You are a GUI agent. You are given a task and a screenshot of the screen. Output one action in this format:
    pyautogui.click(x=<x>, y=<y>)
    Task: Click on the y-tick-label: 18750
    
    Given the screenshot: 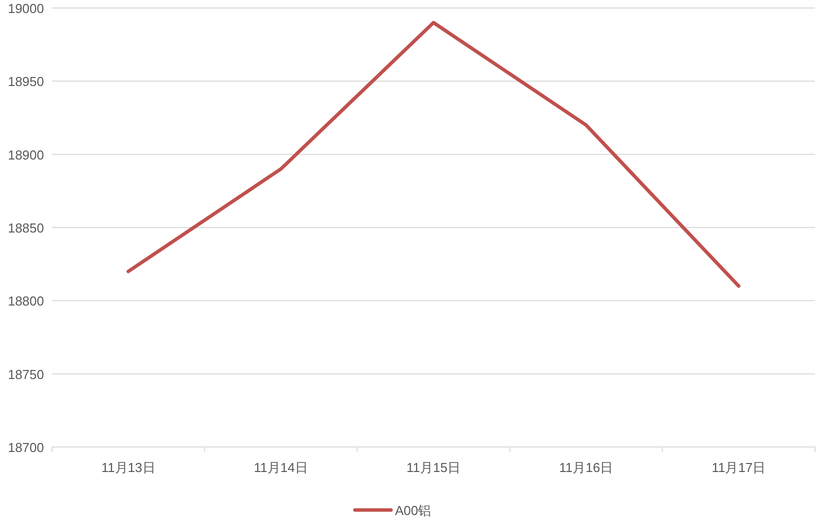 What is the action you would take?
    pyautogui.click(x=26, y=374)
    